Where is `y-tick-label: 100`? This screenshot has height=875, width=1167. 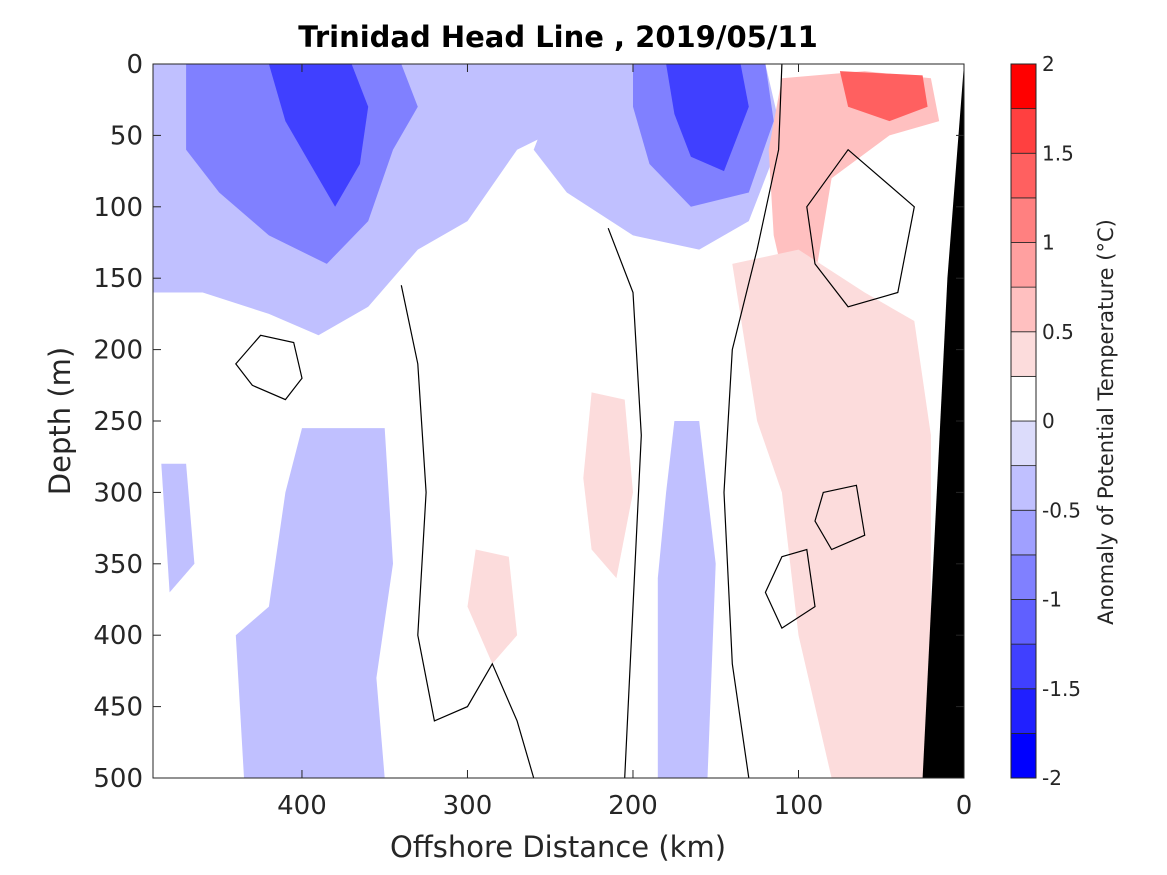
y-tick-label: 100 is located at coordinates (118, 208).